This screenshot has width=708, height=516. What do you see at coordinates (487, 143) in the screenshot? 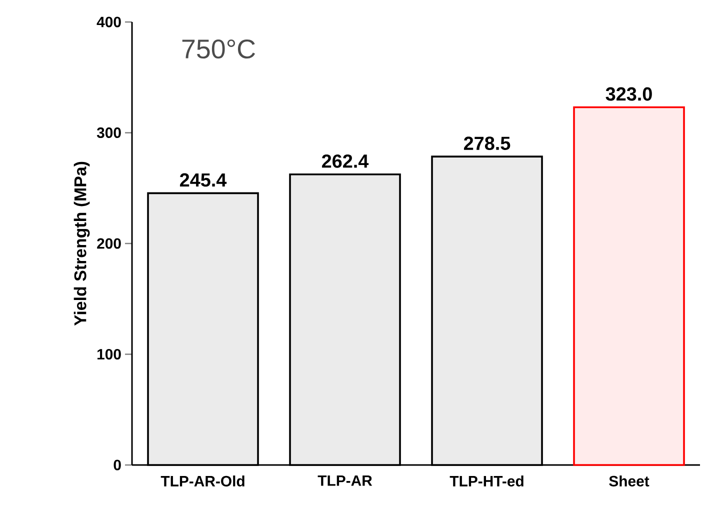
I see `data-label: 278.5` at bounding box center [487, 143].